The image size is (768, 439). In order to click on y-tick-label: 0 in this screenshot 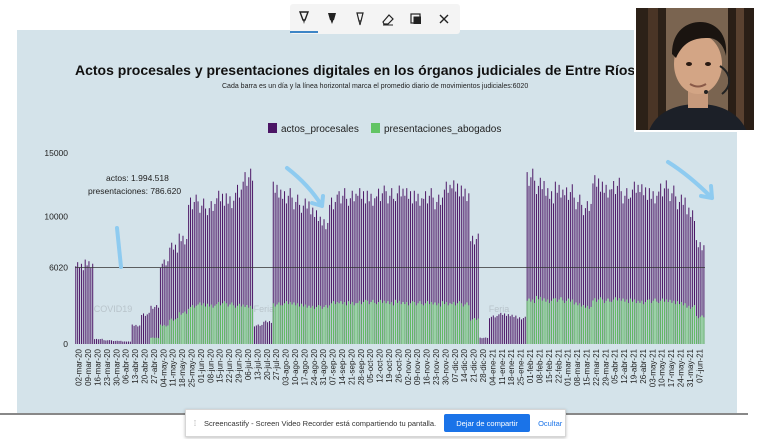, I will do `click(65, 344)`.